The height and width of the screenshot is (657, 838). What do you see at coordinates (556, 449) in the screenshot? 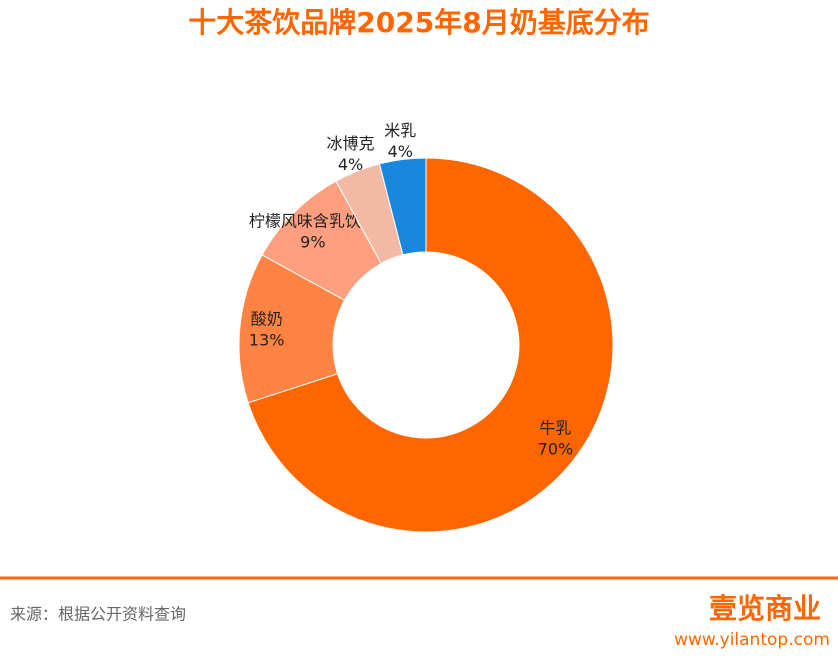
I see `value-label: 70%` at bounding box center [556, 449].